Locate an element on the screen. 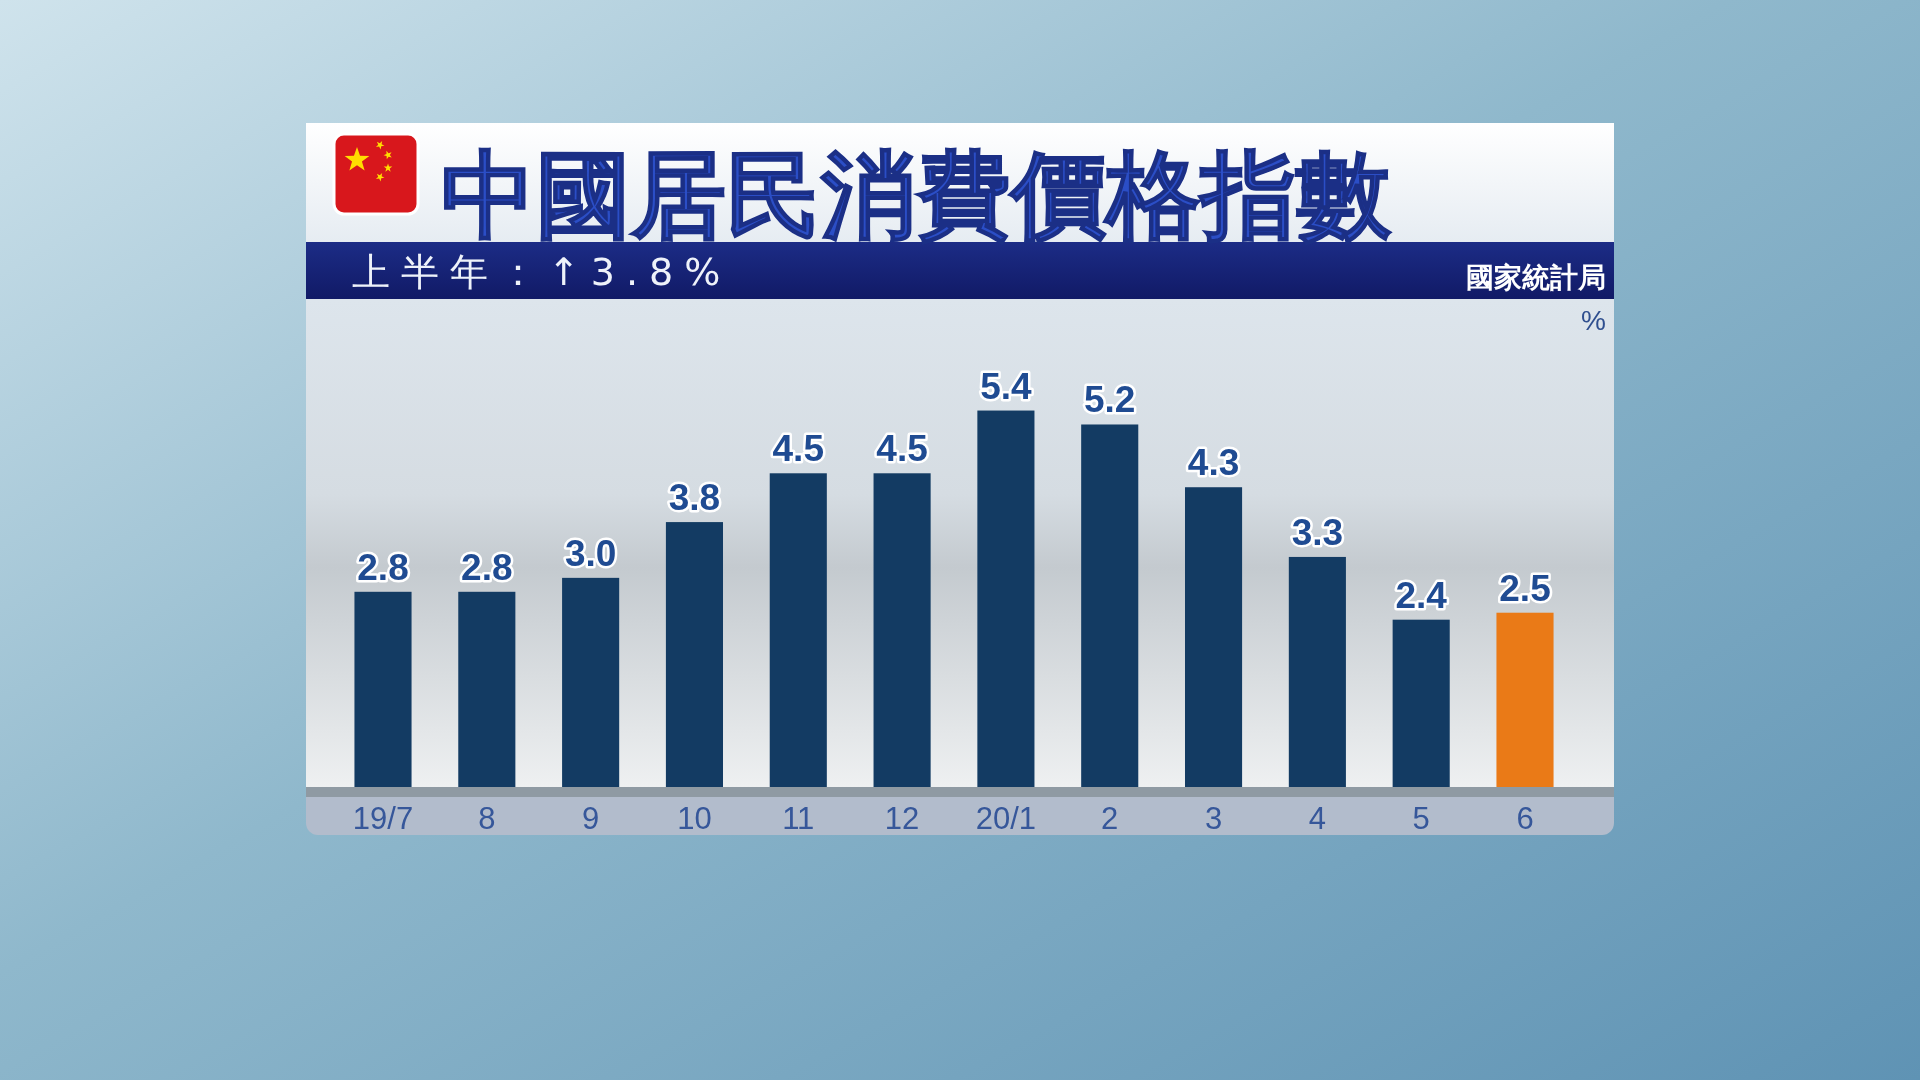 Image resolution: width=1920 pixels, height=1080 pixels. data-label: 2.5 is located at coordinates (1525, 588).